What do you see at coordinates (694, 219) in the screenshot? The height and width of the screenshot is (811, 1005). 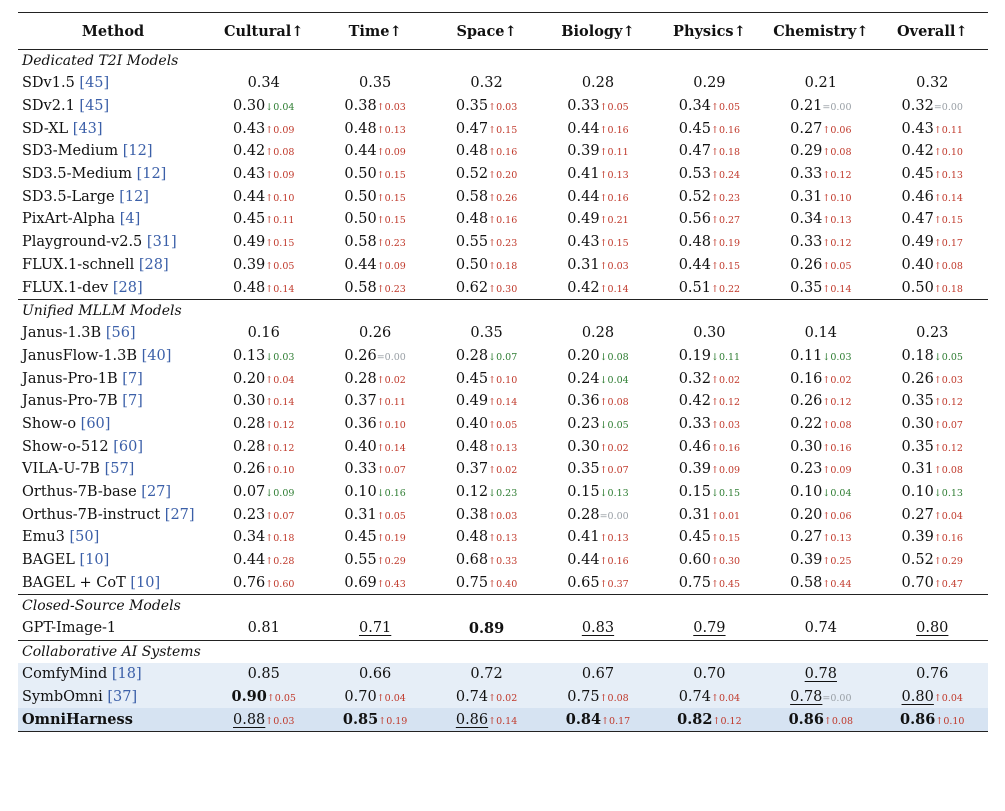 I see `score-value: 0.56` at bounding box center [694, 219].